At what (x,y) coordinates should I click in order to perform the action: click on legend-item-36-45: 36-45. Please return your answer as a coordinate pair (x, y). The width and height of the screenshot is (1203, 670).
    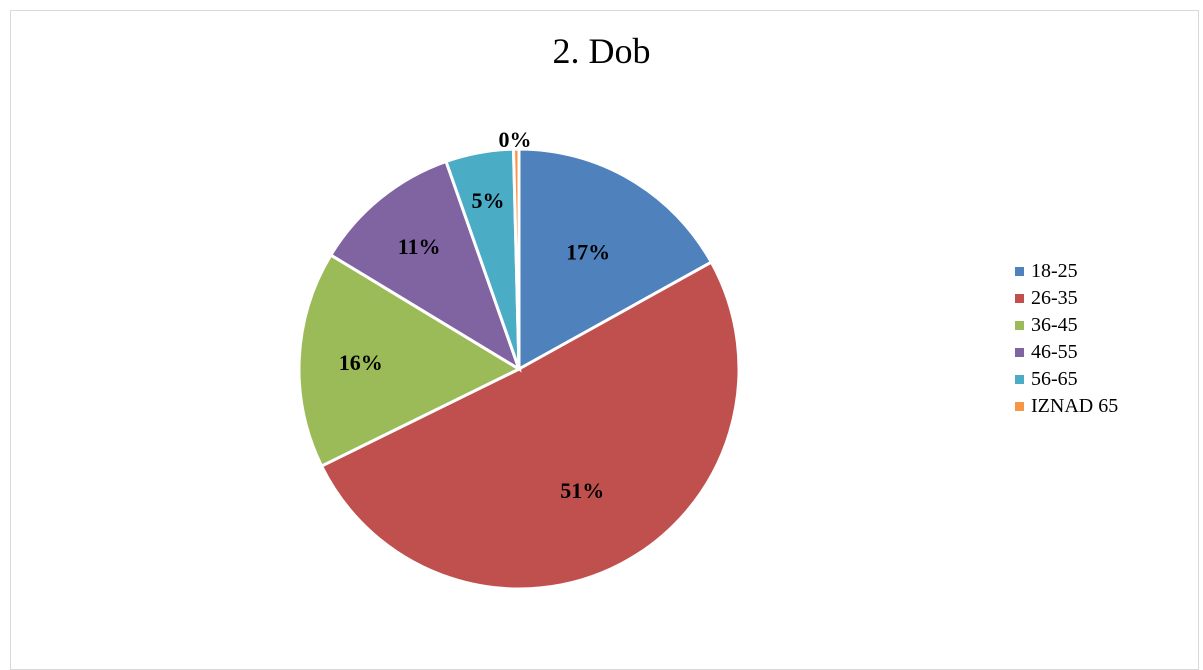
    Looking at the image, I should click on (1066, 325).